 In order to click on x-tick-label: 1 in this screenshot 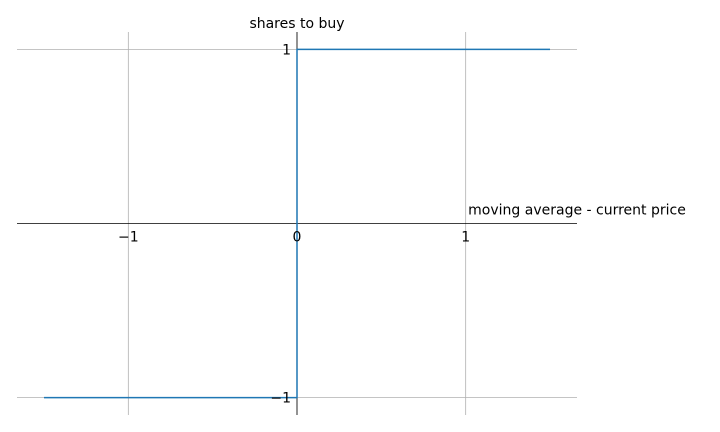, I will do `click(465, 238)`.